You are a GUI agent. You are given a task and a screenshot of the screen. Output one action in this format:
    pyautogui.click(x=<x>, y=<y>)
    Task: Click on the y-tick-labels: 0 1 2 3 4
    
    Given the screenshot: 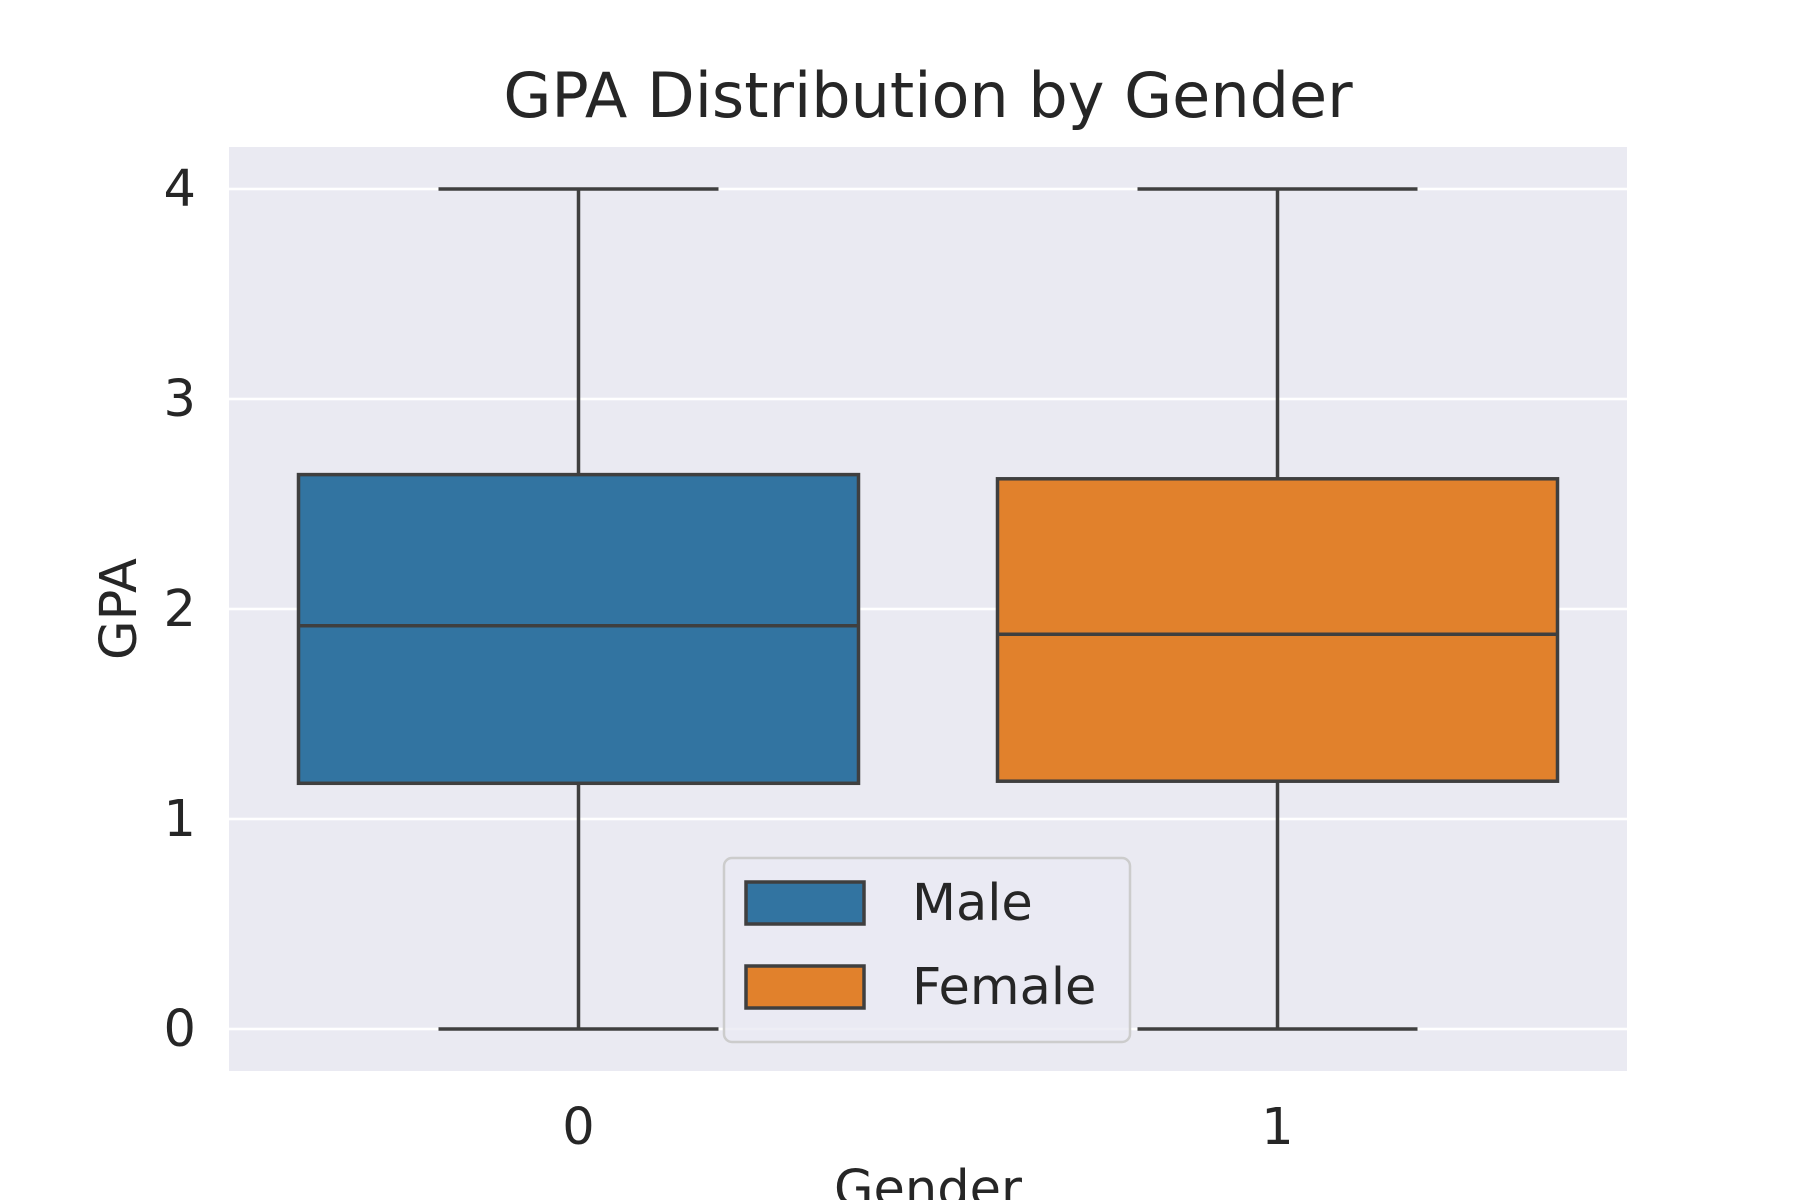 What is the action you would take?
    pyautogui.click(x=180, y=609)
    